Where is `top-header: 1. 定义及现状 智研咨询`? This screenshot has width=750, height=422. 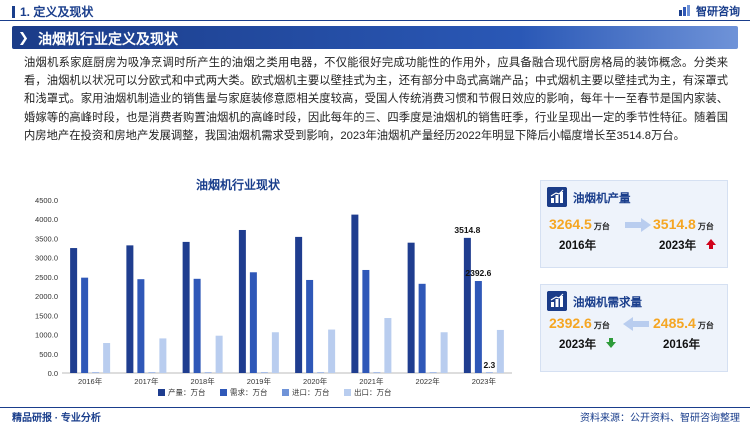
top-header: 1. 定义及现状 智研咨询 is located at coordinates (375, 11).